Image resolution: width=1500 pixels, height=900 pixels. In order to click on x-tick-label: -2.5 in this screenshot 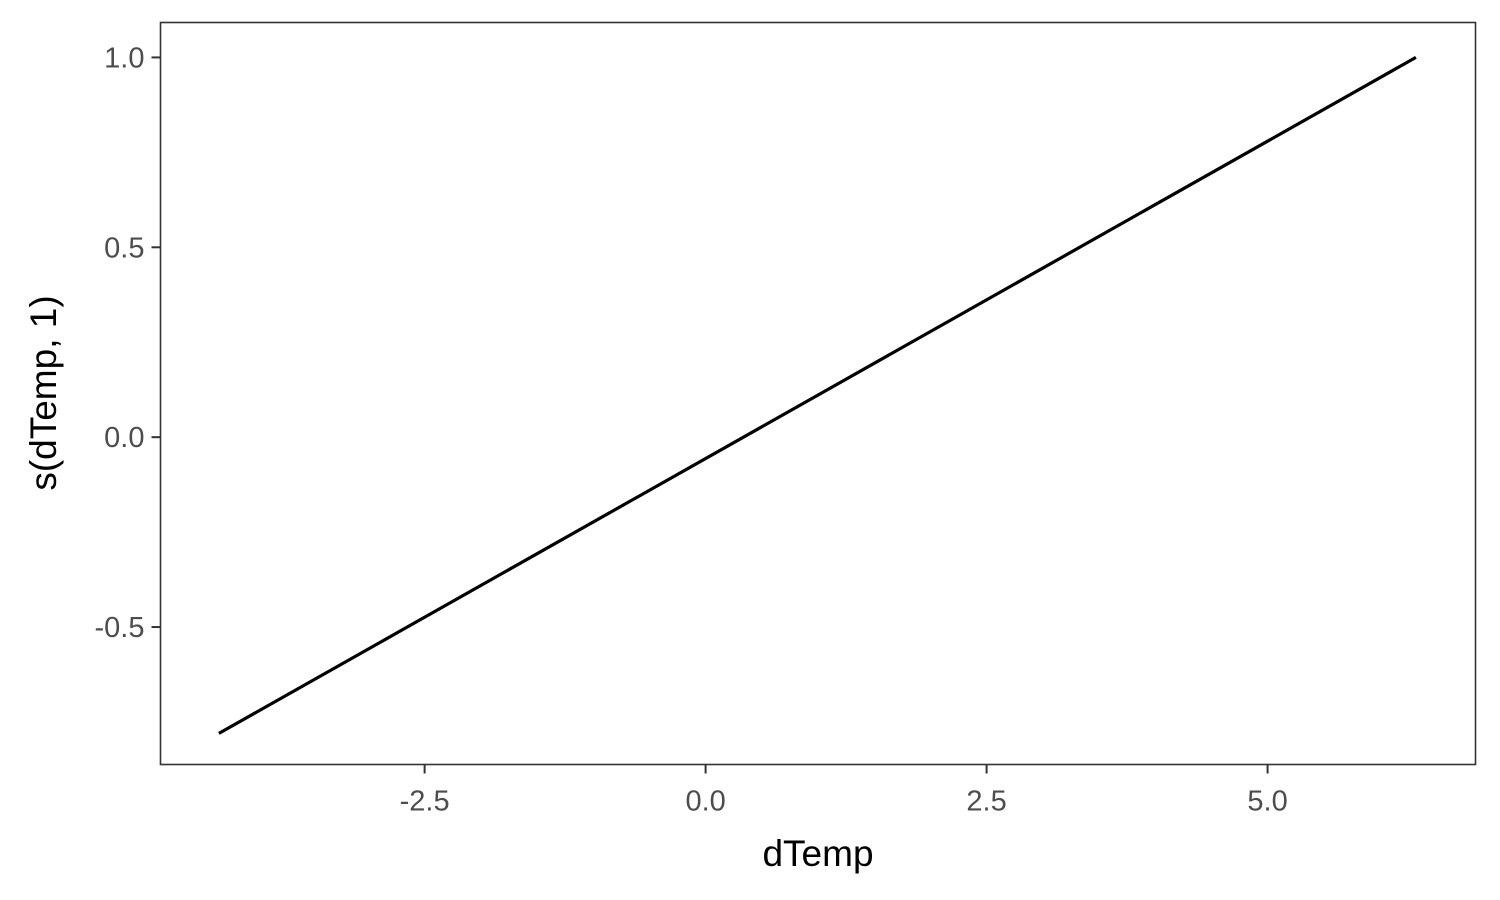, I will do `click(425, 802)`.